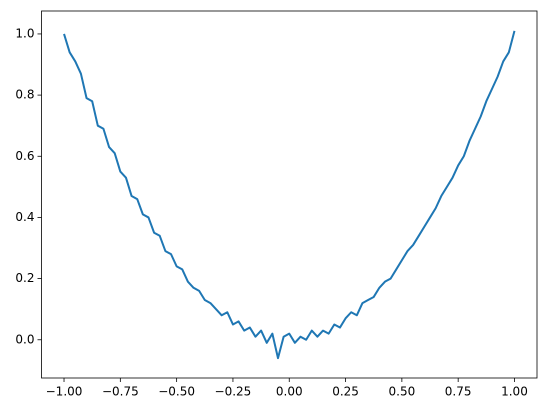  I want to click on x-tick-label: 0.00, so click(289, 392).